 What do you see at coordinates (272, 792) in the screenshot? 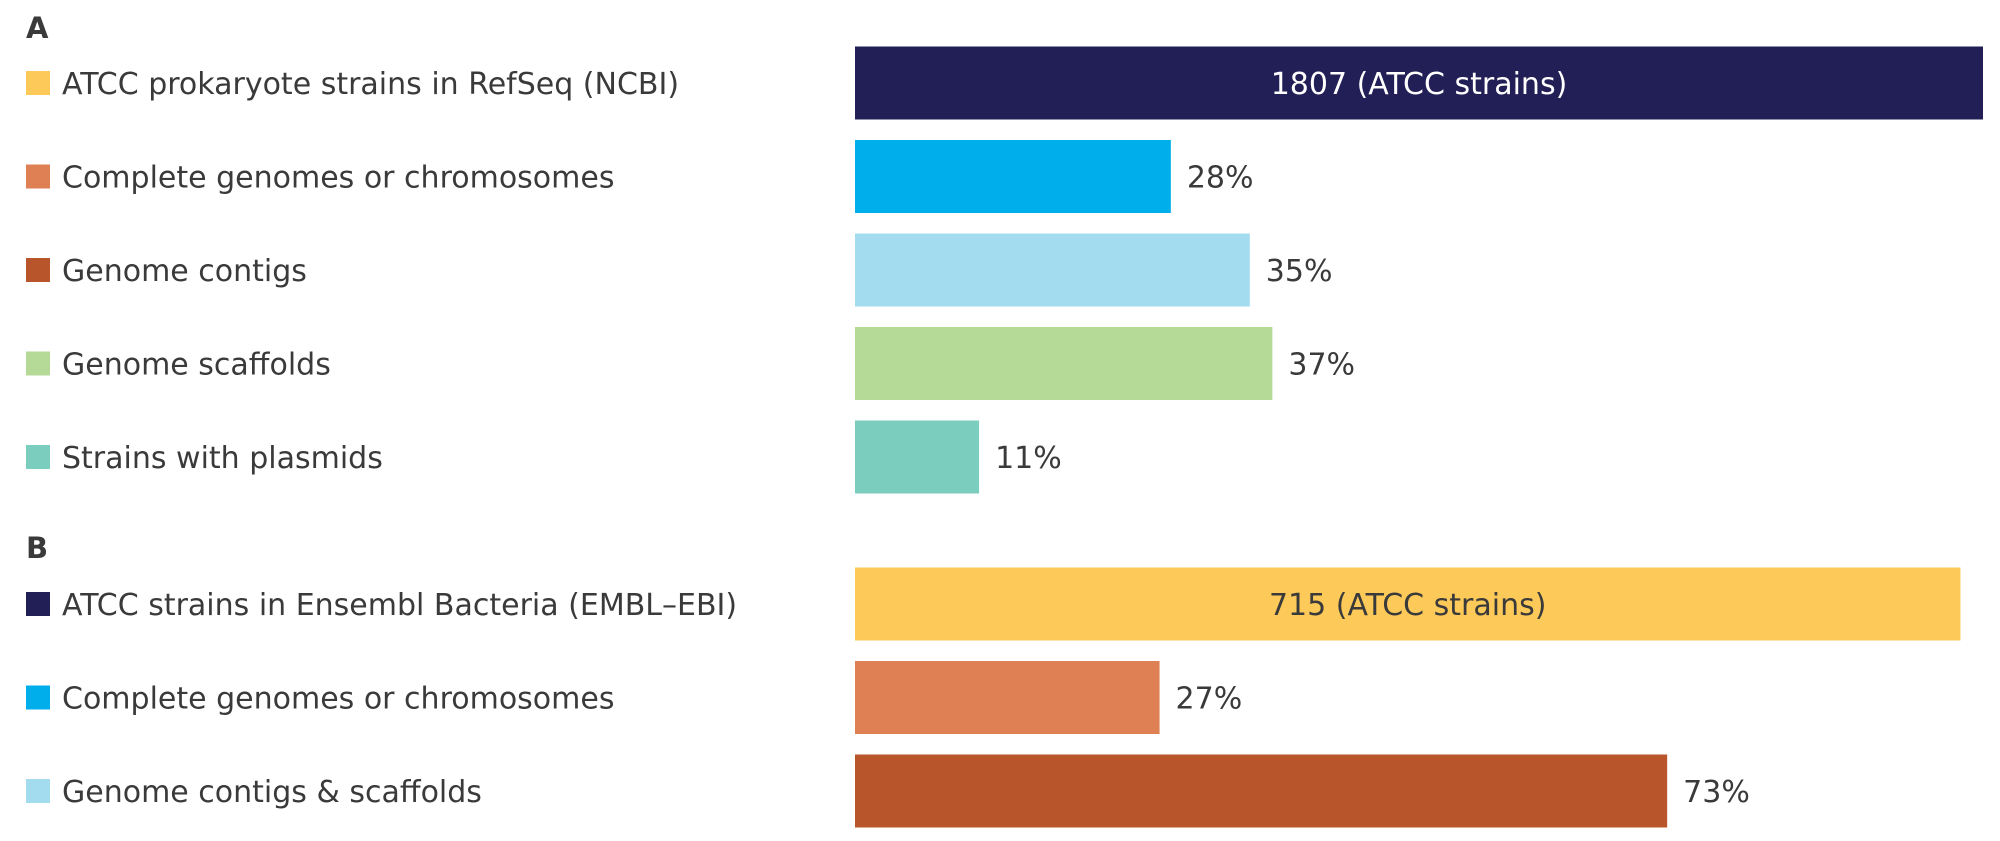
I see `legend-label: Genome contigs & scaffolds` at bounding box center [272, 792].